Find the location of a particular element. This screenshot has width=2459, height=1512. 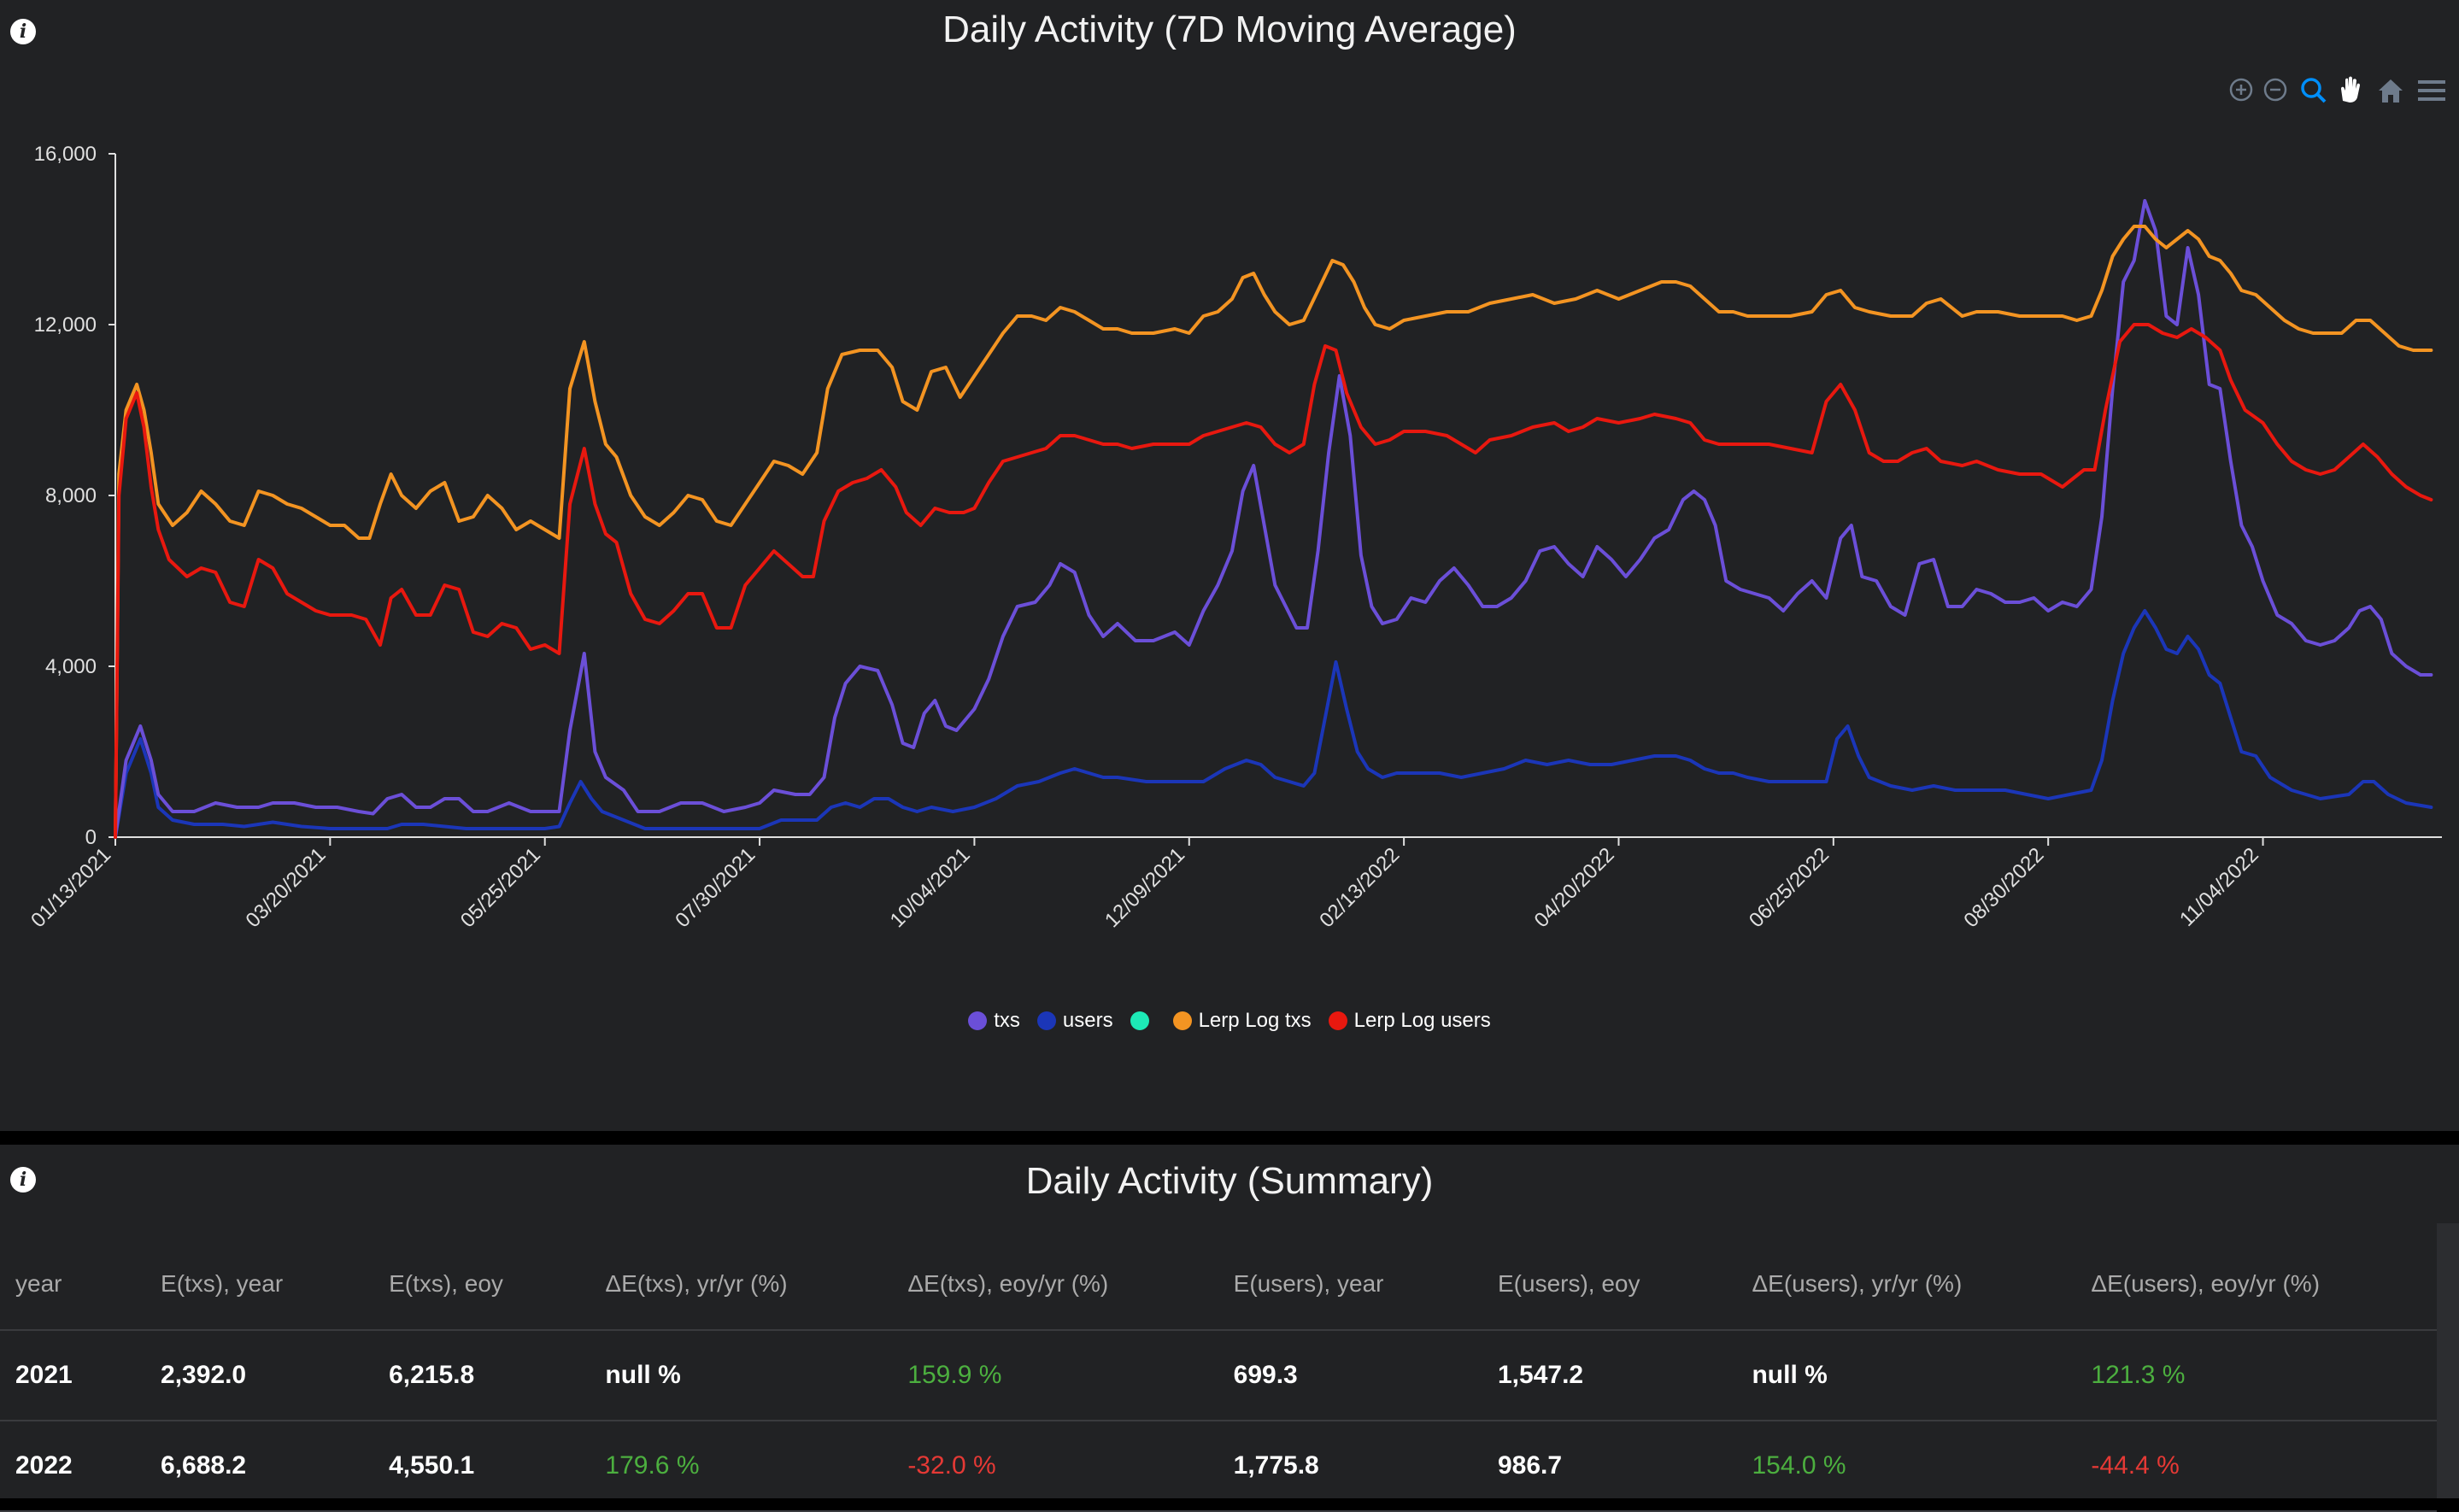

scrollbar is located at coordinates (2448, 1360).